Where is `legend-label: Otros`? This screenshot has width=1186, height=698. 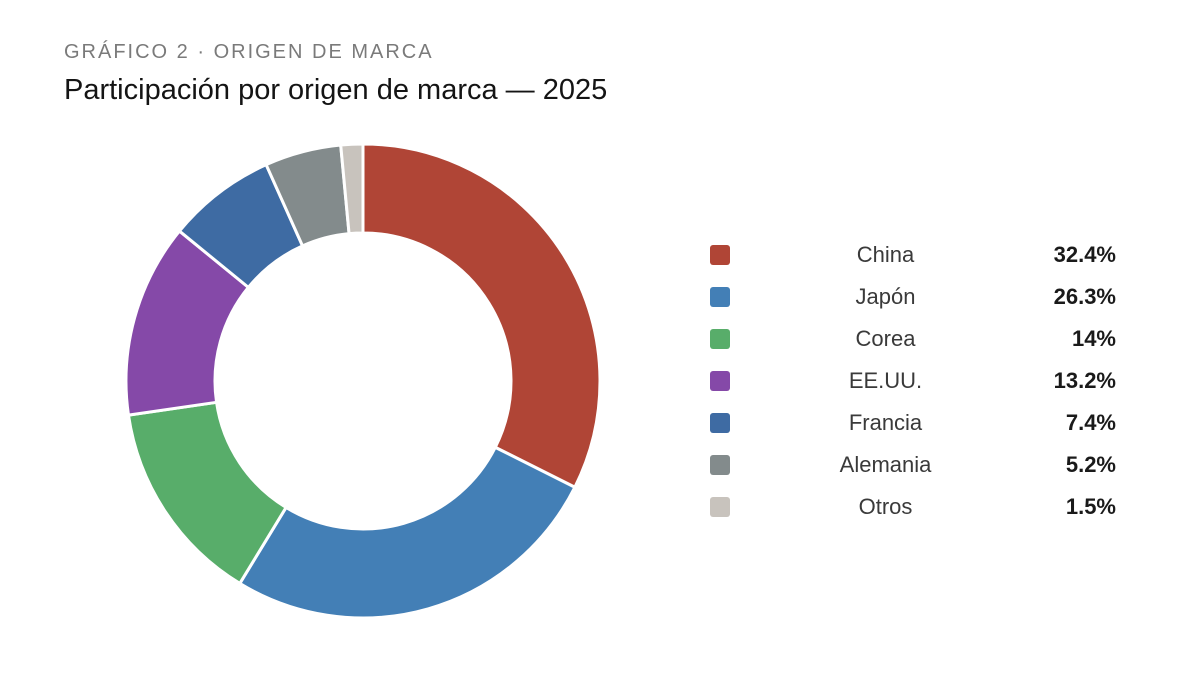 legend-label: Otros is located at coordinates (885, 506).